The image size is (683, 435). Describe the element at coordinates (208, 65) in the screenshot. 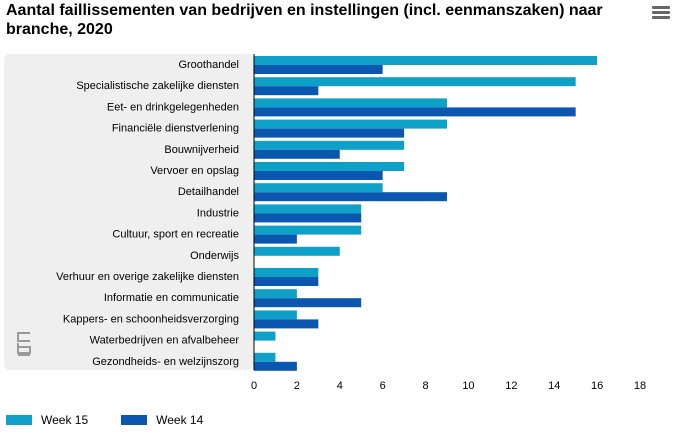

I see `category-label: Groothandel` at that location.